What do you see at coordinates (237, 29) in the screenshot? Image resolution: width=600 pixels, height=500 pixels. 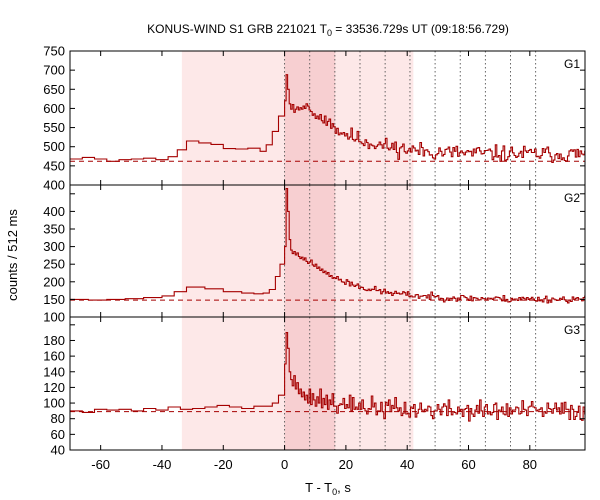 I see `chart-title-prefix: KONUS-WIND S1 GRB 221021 T` at bounding box center [237, 29].